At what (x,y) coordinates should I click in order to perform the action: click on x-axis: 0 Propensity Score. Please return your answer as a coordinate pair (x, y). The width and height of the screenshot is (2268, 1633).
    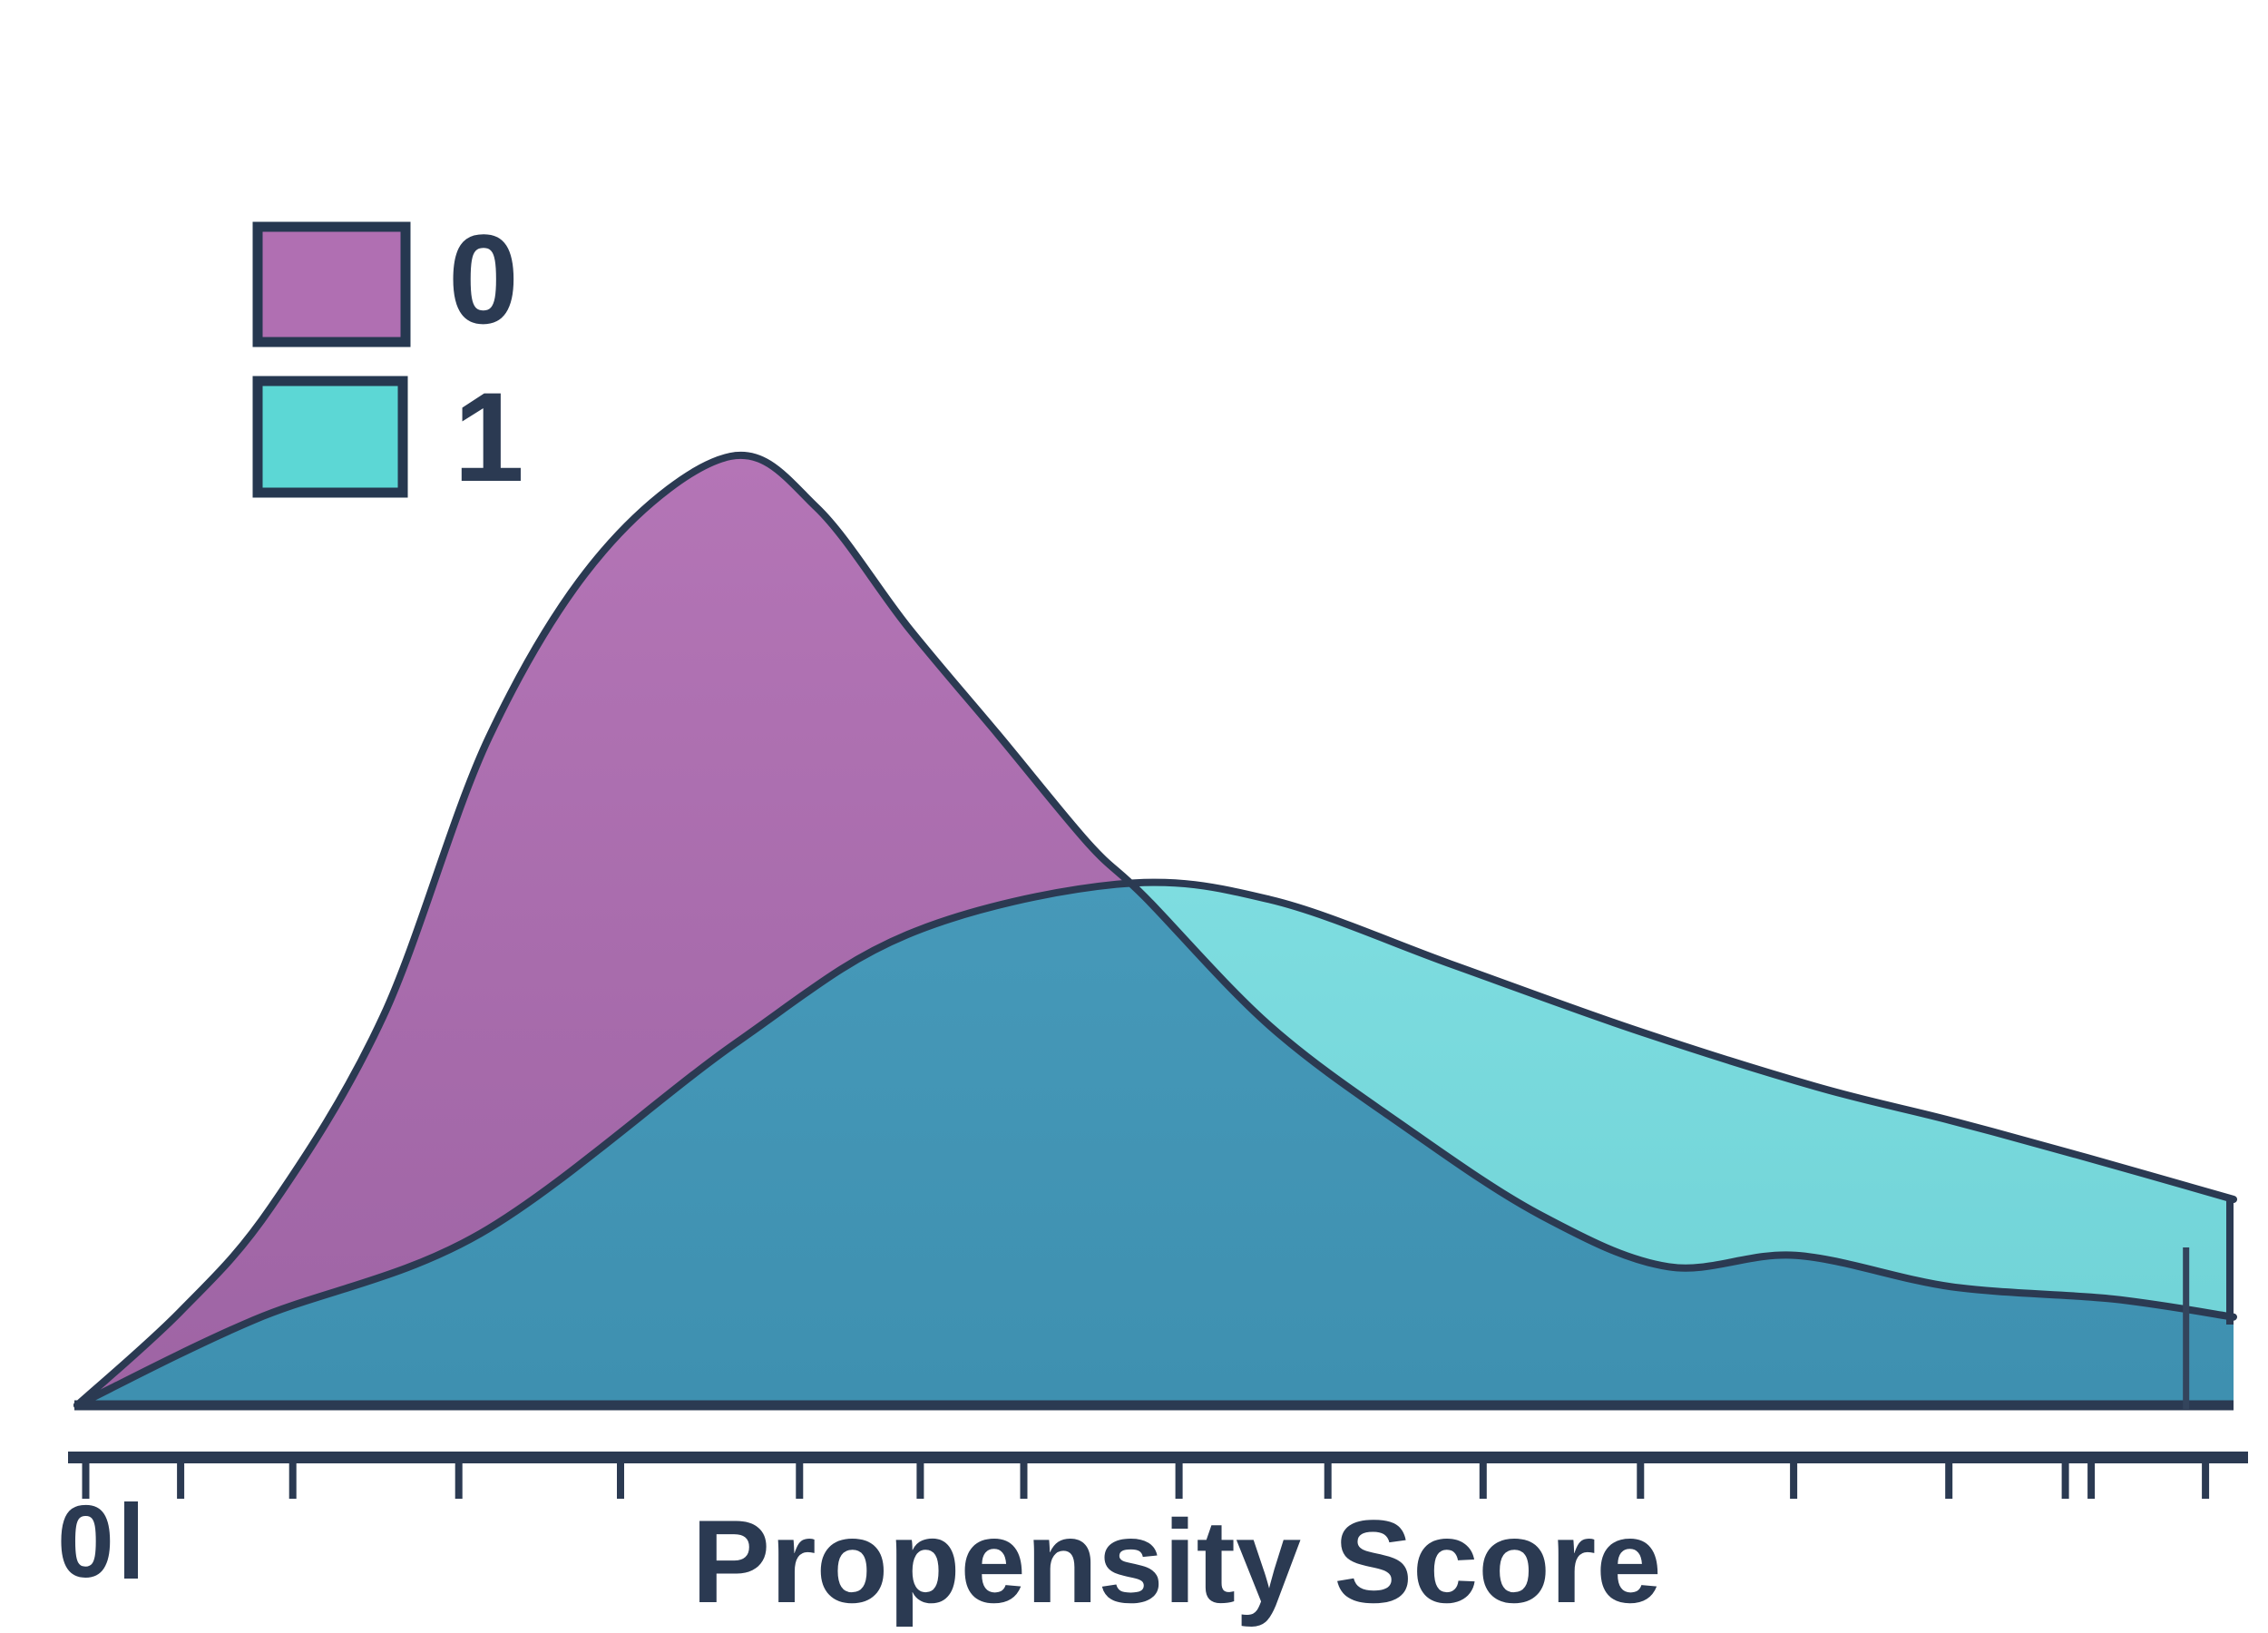
    Looking at the image, I should click on (1153, 1540).